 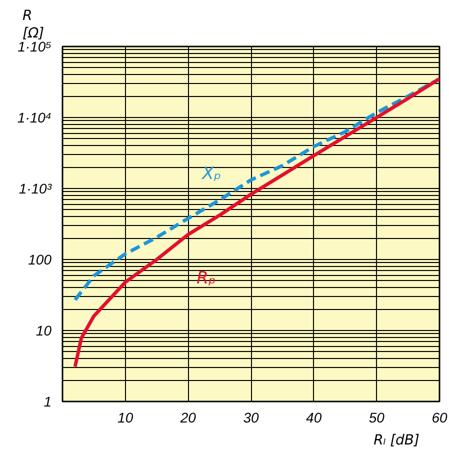 I want to click on y-tick-label: 1·10⁴, so click(x=34, y=118).